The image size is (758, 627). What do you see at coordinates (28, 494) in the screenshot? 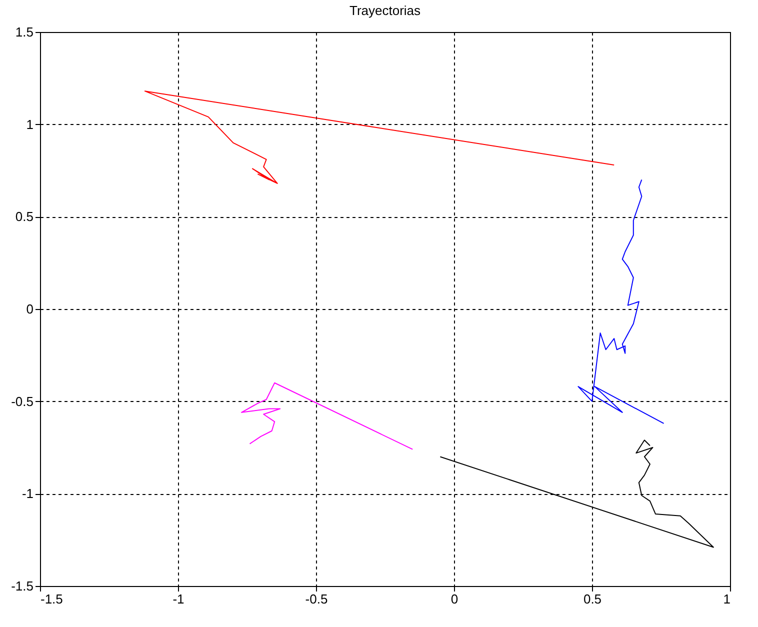
I see `y-tick-label: -1` at bounding box center [28, 494].